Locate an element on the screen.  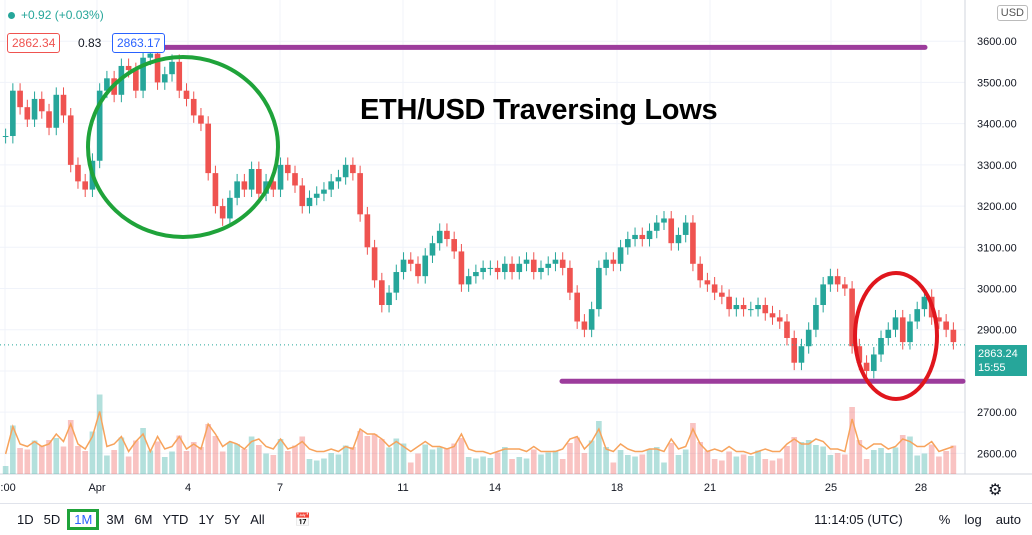
y-tick-label: 2700.00 is located at coordinates (997, 413).